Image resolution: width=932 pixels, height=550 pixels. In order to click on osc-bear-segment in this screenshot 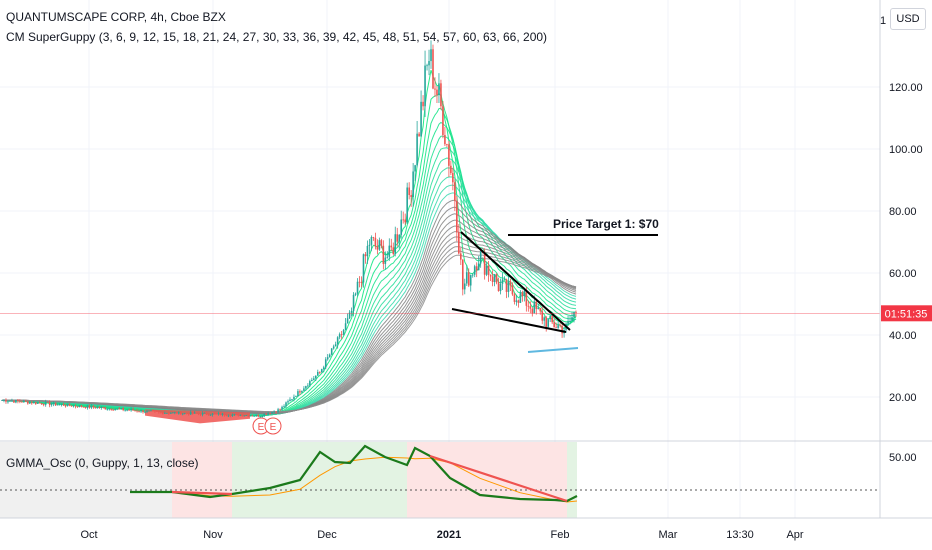, I will do `click(369, 478)`.